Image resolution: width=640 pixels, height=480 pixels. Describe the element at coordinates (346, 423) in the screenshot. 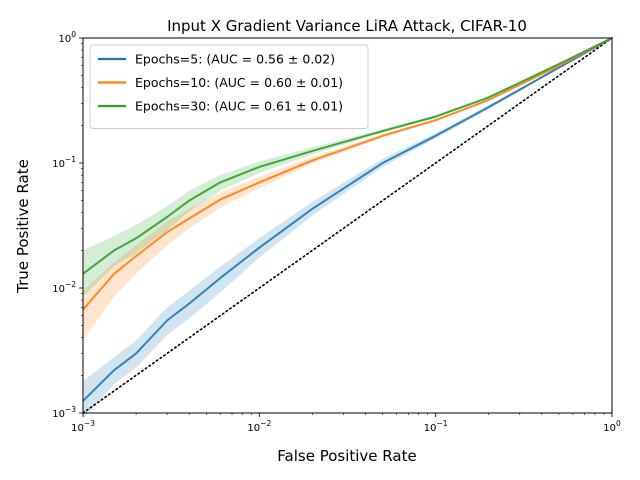

I see `x-axis-ticks: 10⁻³ 10⁻² 10⁻¹ 10⁰` at that location.